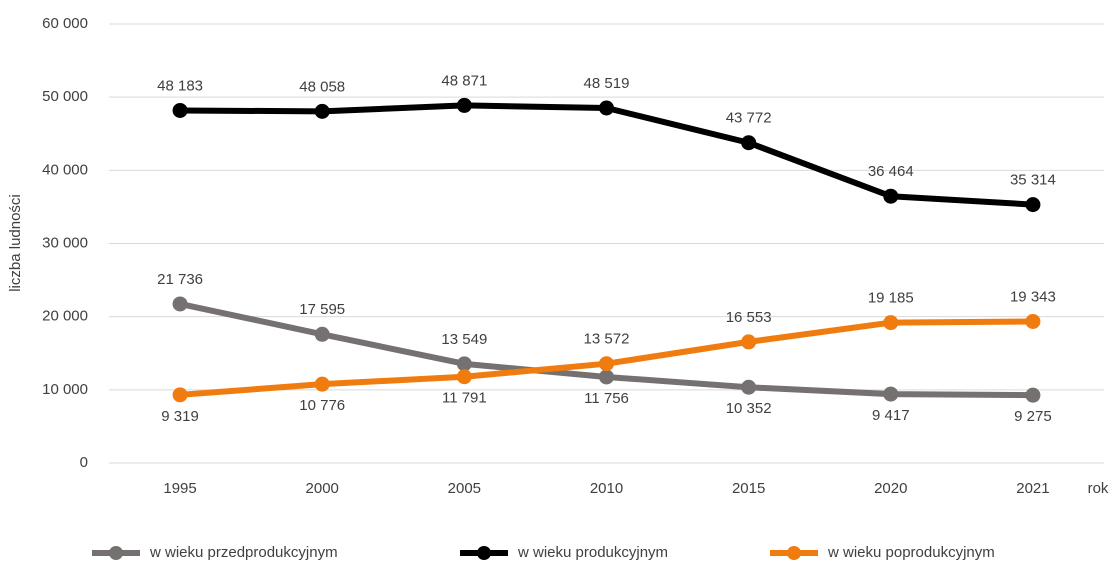  What do you see at coordinates (65, 23) in the screenshot?
I see `y-tick-label: 60 000` at bounding box center [65, 23].